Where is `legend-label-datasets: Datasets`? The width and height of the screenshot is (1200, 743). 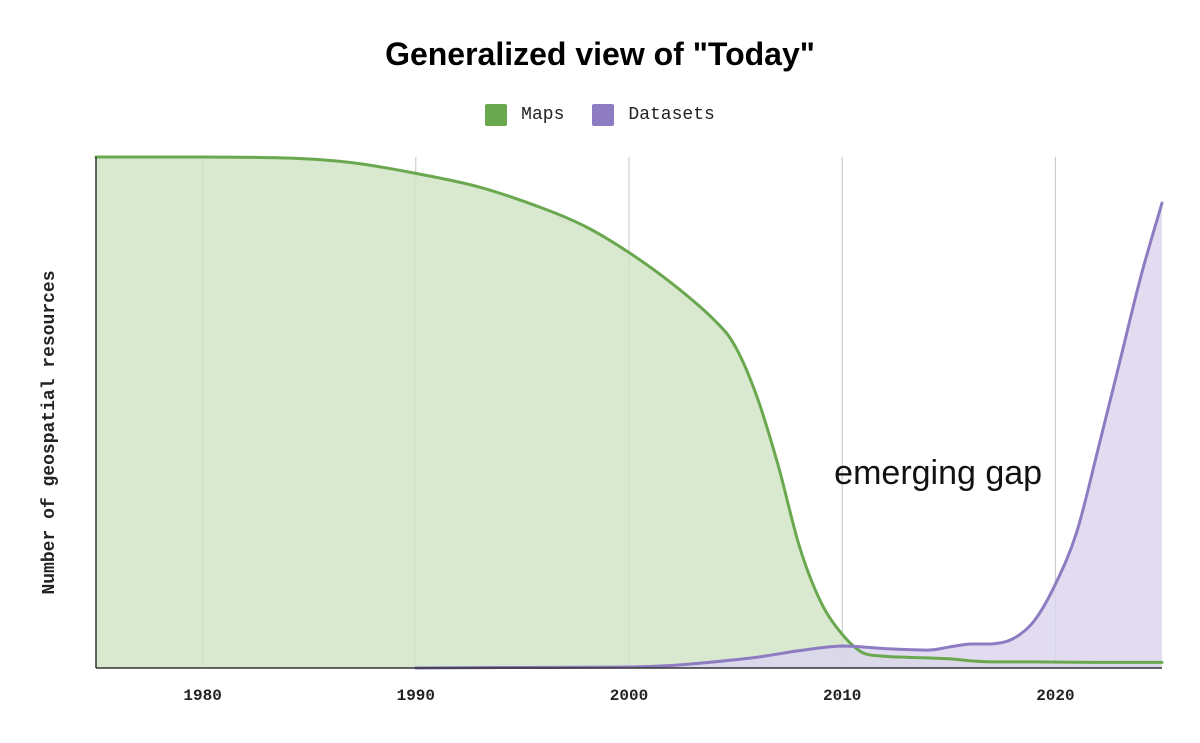 legend-label-datasets: Datasets is located at coordinates (671, 115).